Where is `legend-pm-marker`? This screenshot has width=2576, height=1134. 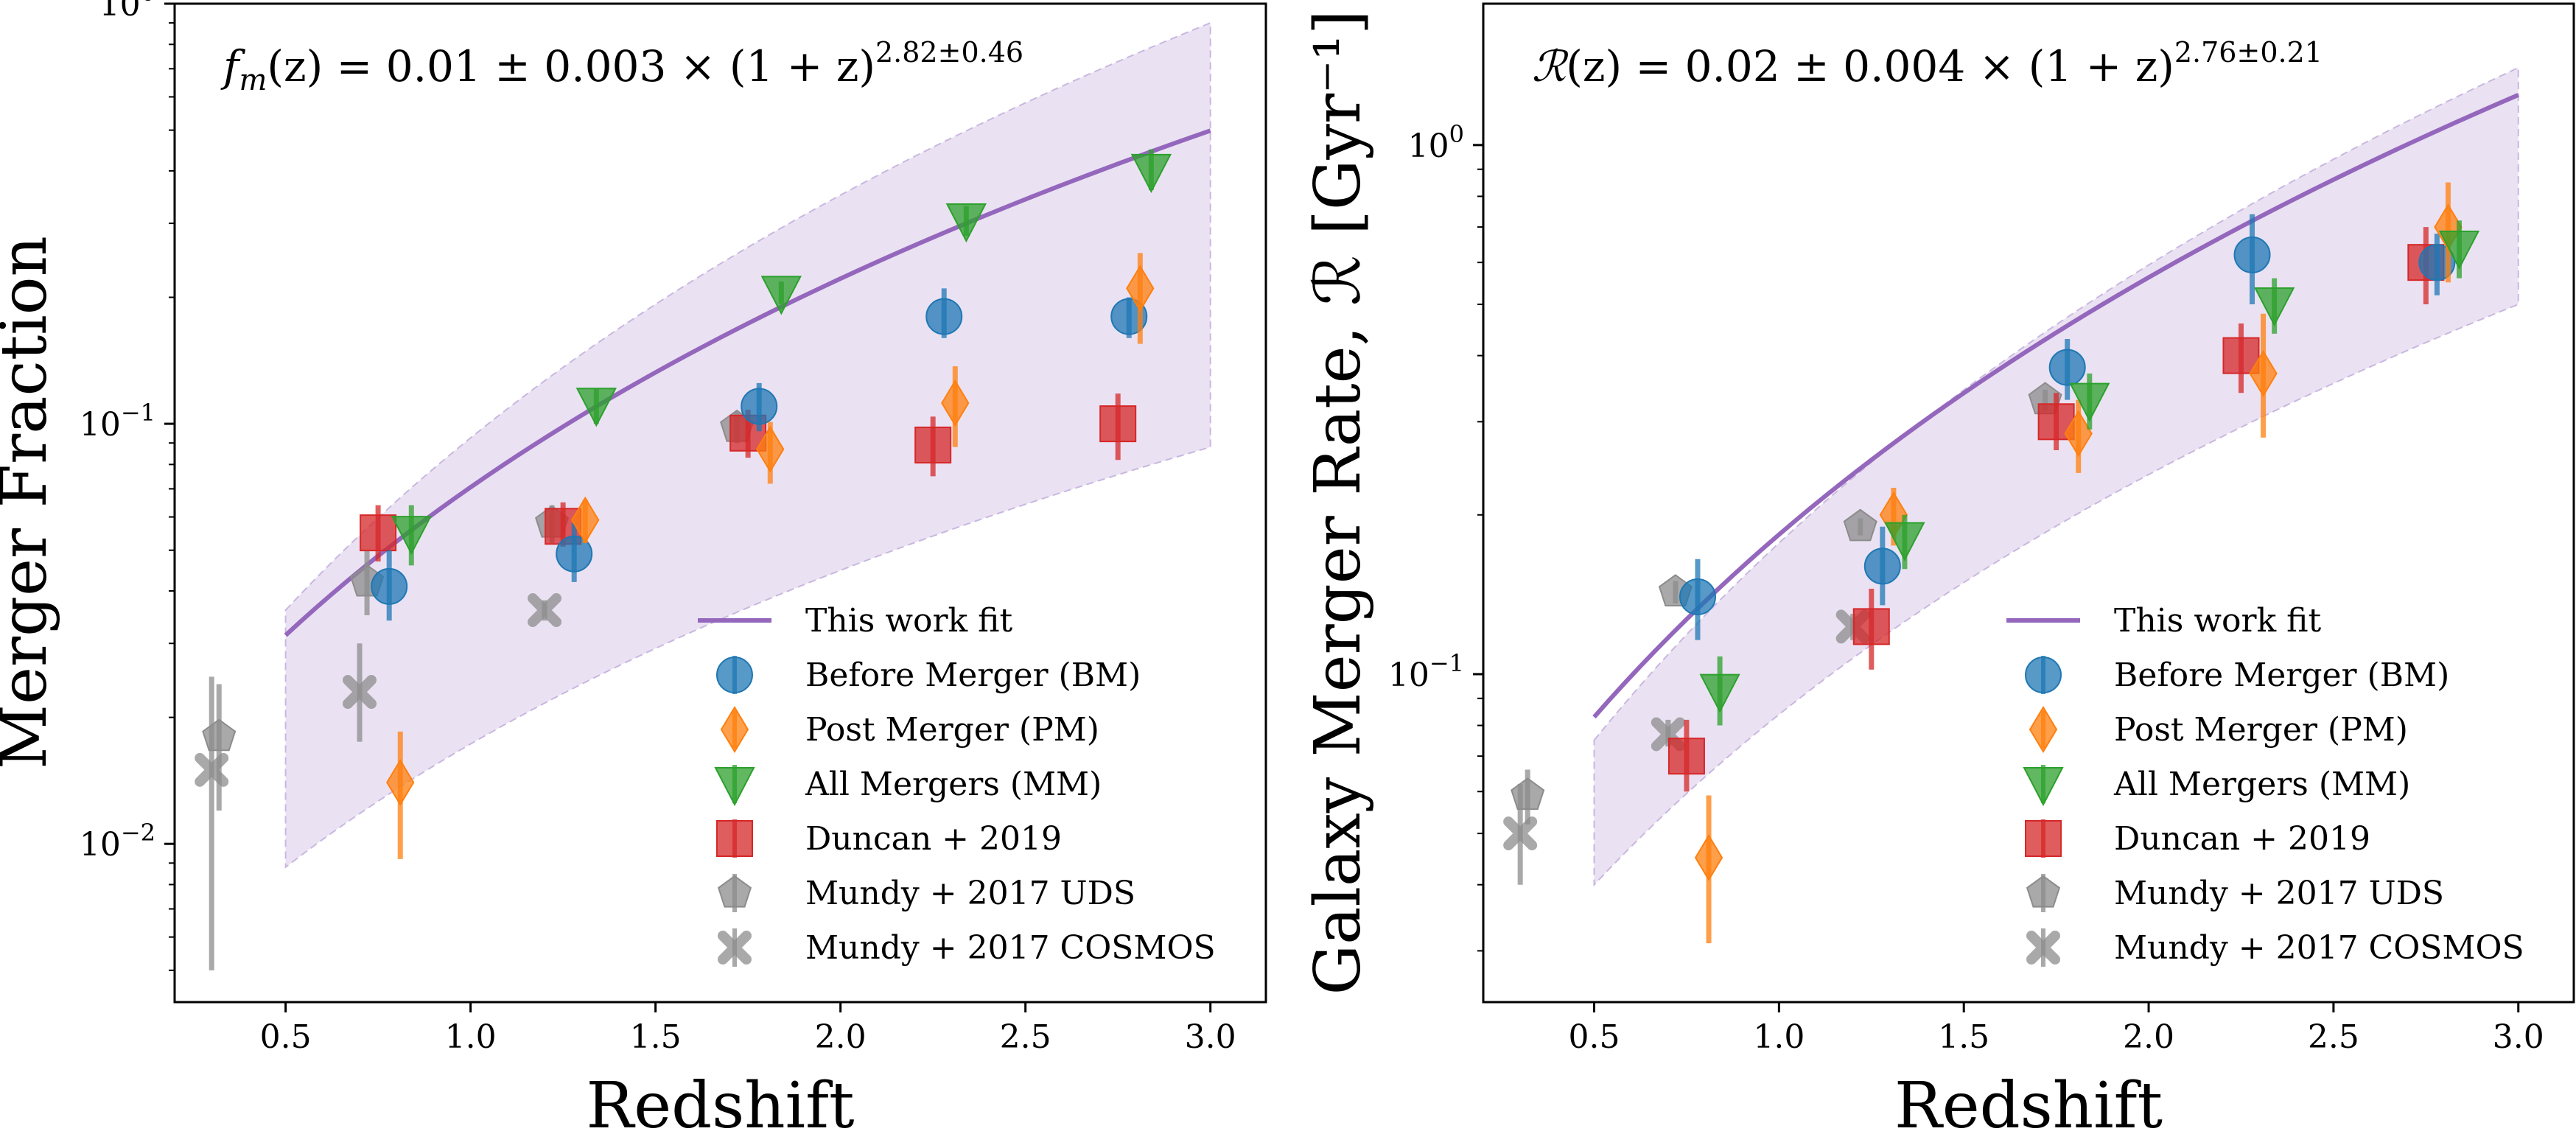
legend-pm-marker is located at coordinates (734, 729).